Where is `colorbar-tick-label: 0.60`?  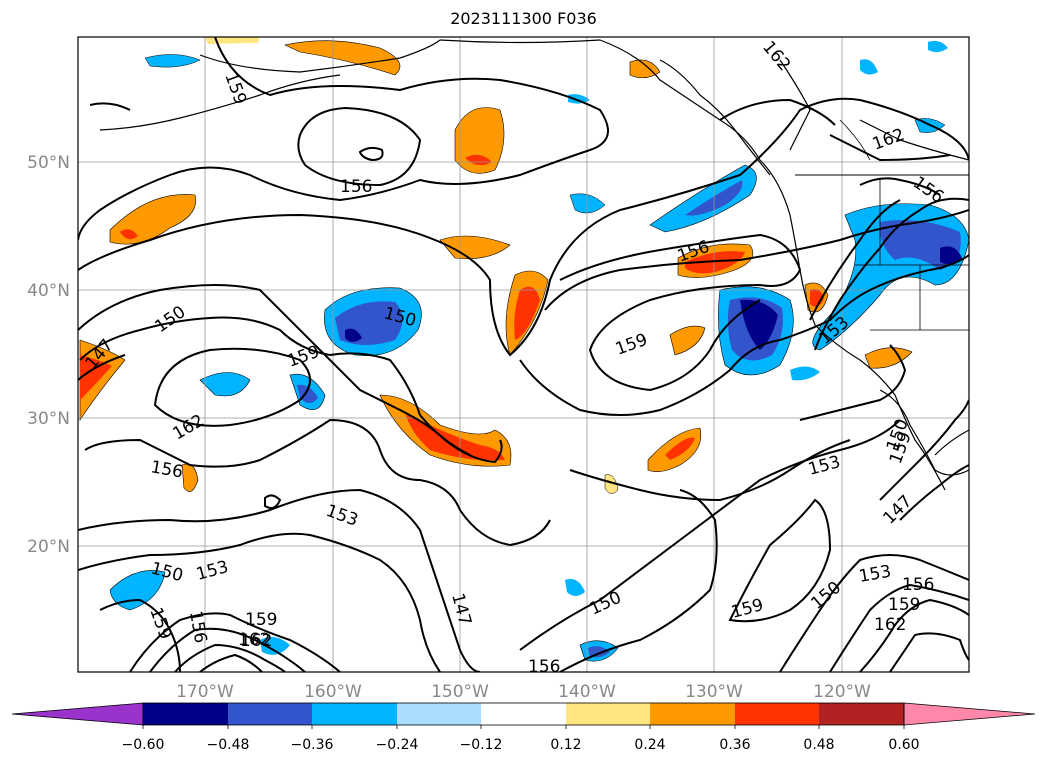
colorbar-tick-label: 0.60 is located at coordinates (903, 745).